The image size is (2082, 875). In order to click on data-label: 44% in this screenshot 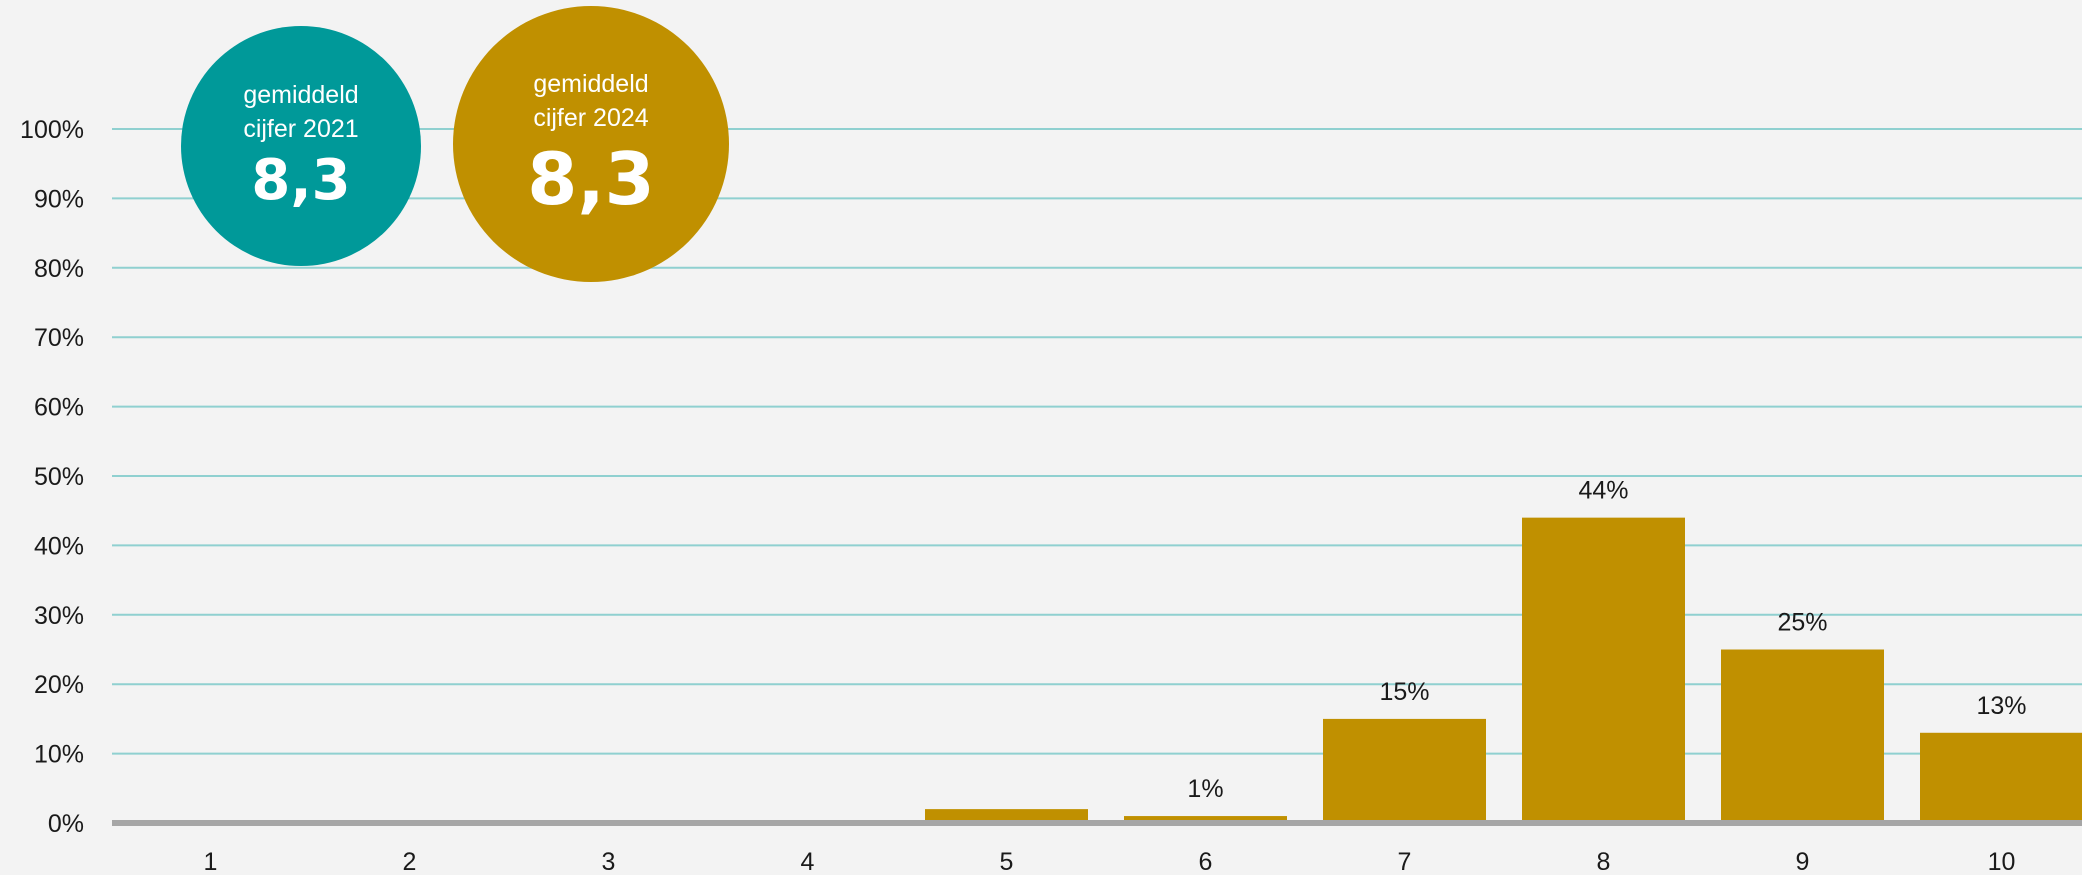, I will do `click(1603, 491)`.